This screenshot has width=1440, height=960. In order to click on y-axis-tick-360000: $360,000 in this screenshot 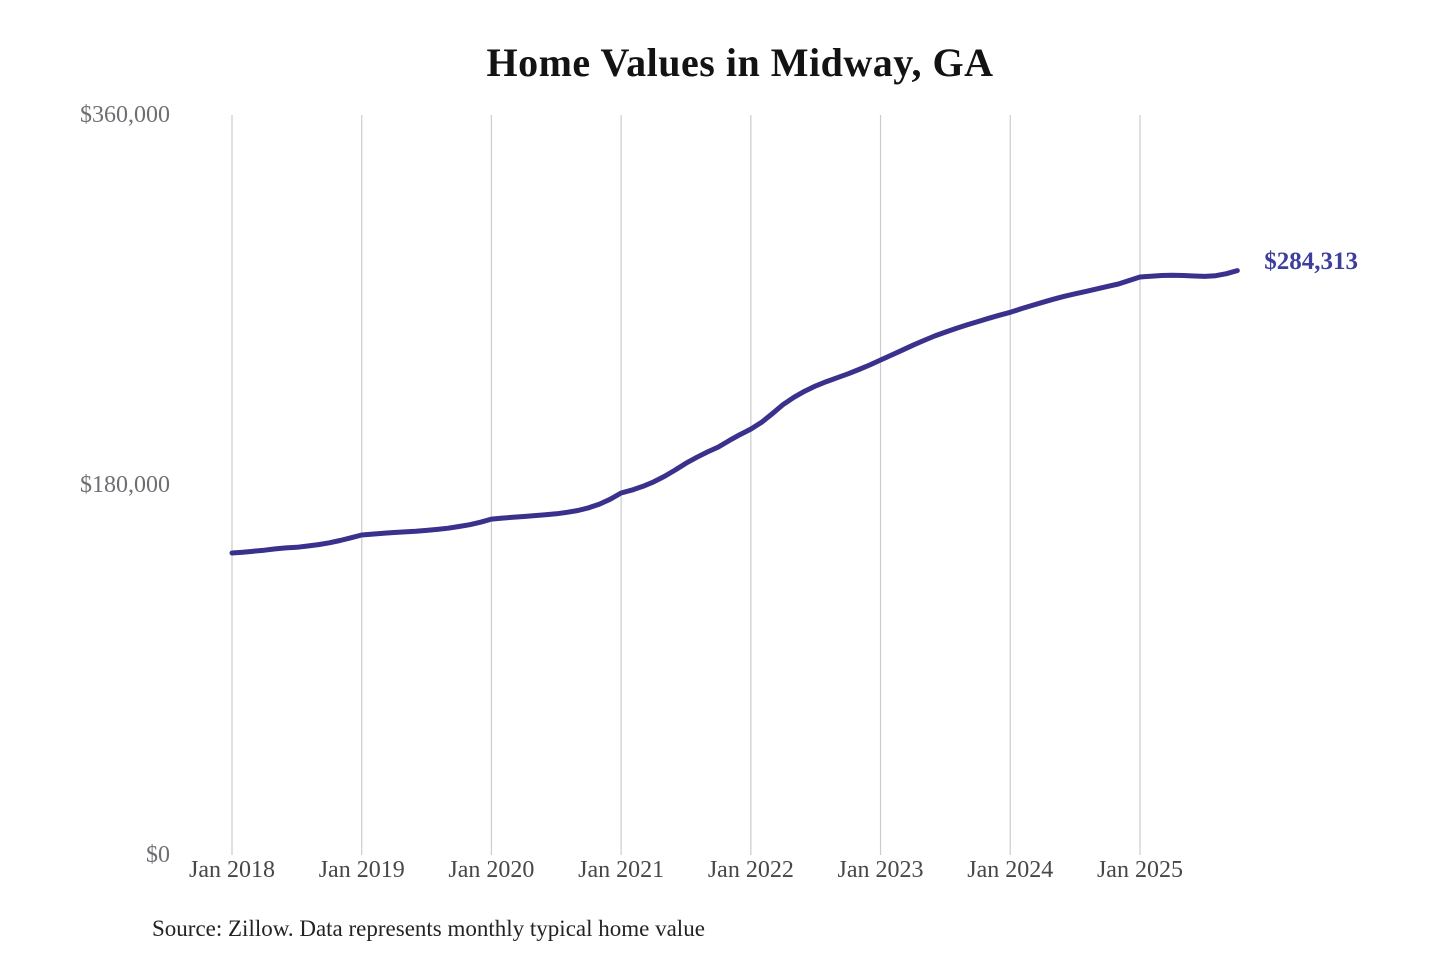, I will do `click(125, 115)`.